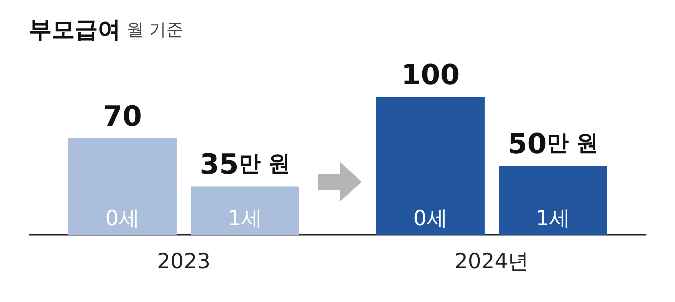 Image resolution: width=675 pixels, height=302 pixels. Describe the element at coordinates (75, 31) in the screenshot. I see `chart-title: 부모급여` at that location.